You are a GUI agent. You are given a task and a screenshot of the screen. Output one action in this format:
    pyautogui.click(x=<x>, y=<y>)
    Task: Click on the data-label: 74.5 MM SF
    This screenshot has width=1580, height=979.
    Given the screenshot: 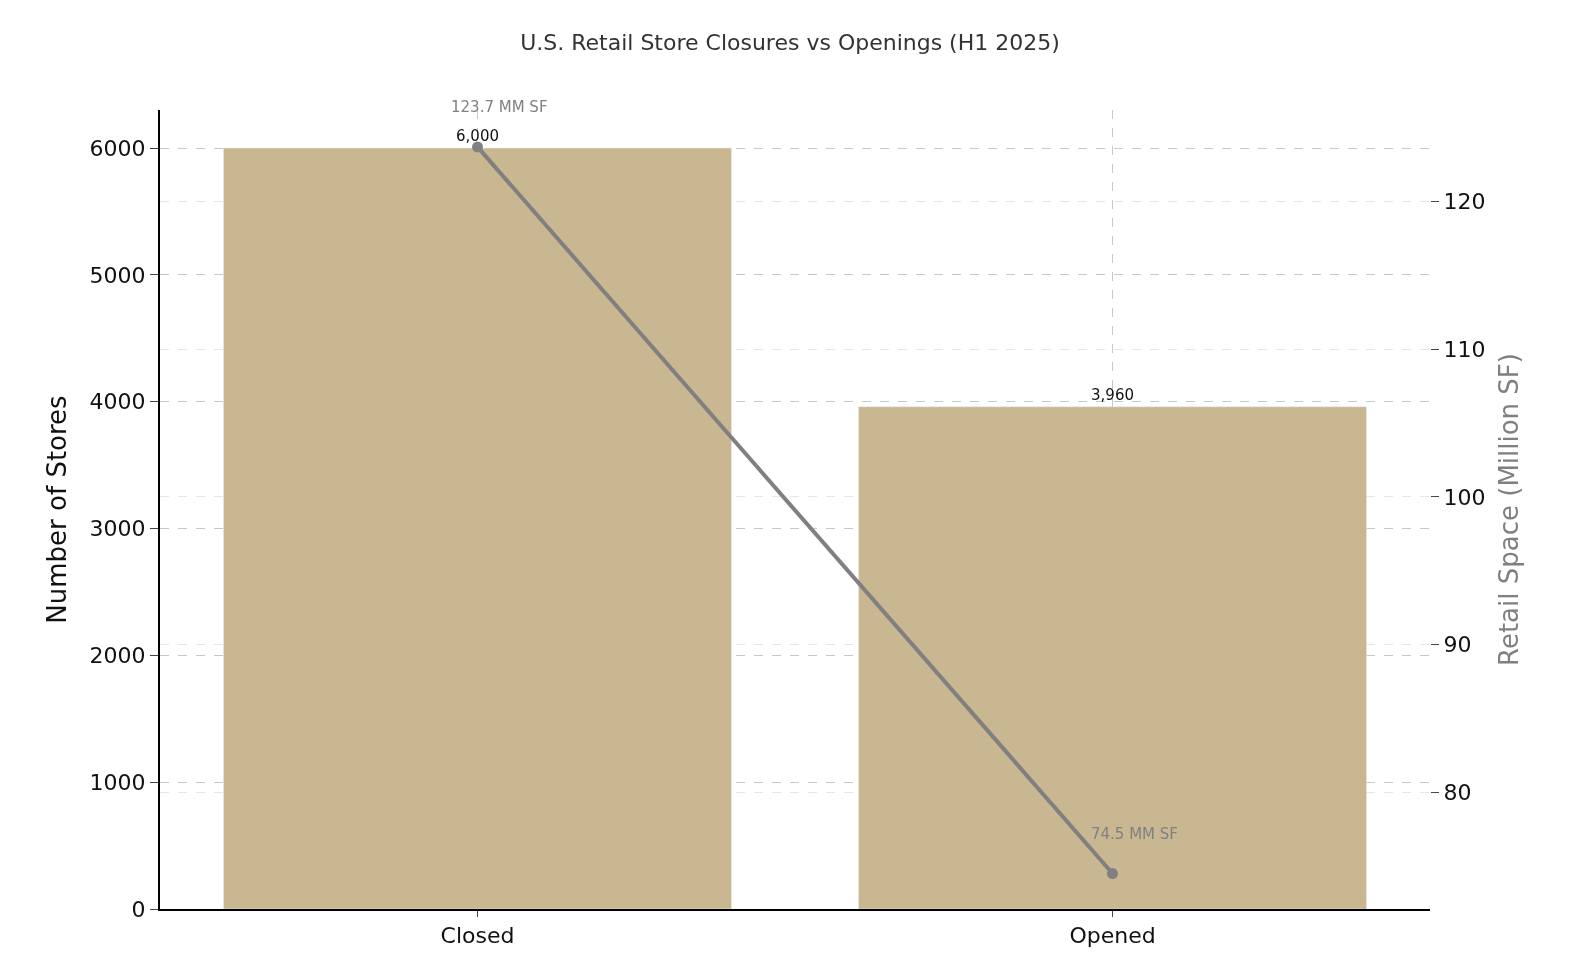 What is the action you would take?
    pyautogui.click(x=1134, y=834)
    